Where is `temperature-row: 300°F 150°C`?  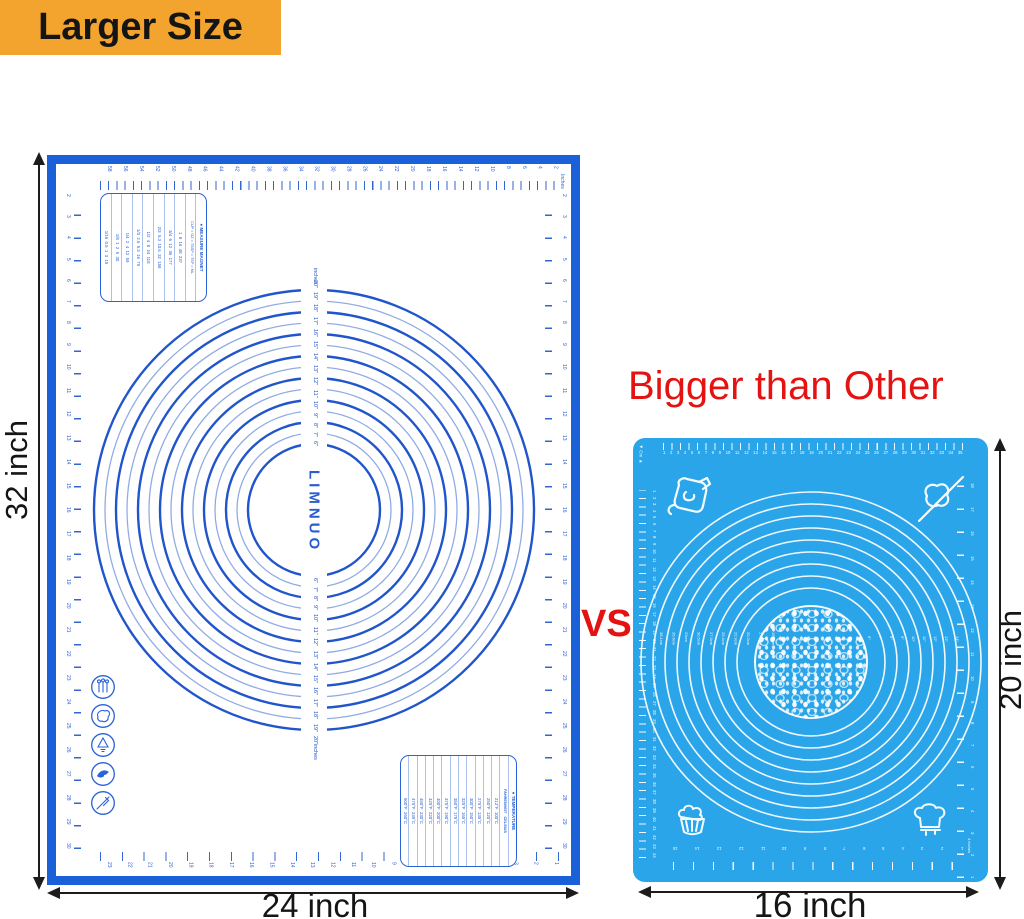
temperature-row: 300°F 150°C is located at coordinates (471, 811).